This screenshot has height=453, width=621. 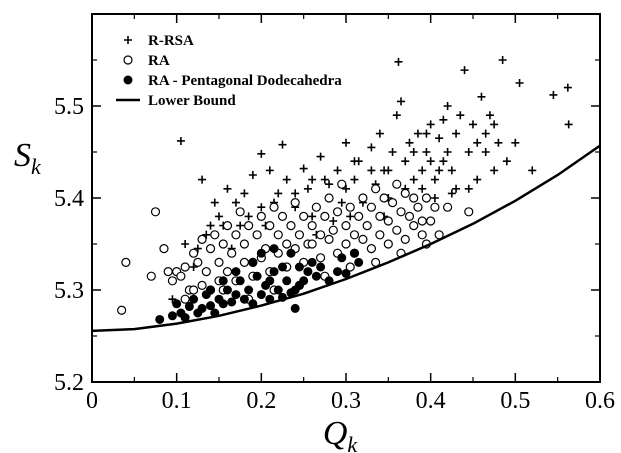 I want to click on legend-label: RA - Pentagonal Dodecahedra, so click(x=245, y=81).